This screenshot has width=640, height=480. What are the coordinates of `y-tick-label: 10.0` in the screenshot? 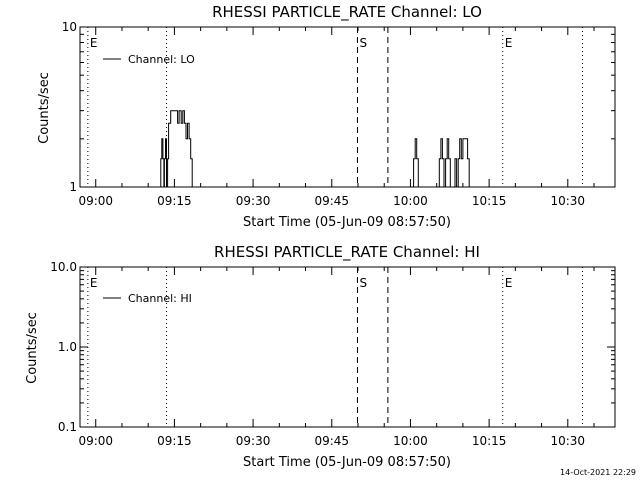 It's located at (63, 267).